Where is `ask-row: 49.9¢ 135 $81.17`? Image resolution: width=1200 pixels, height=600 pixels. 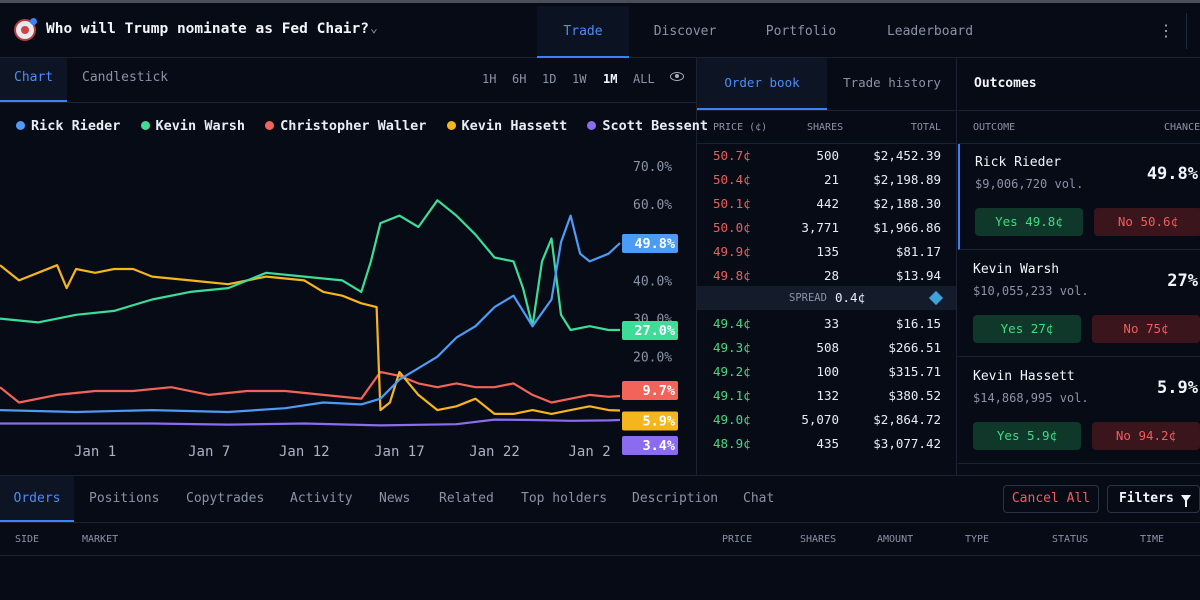 ask-row: 49.9¢ 135 $81.17 is located at coordinates (826, 252).